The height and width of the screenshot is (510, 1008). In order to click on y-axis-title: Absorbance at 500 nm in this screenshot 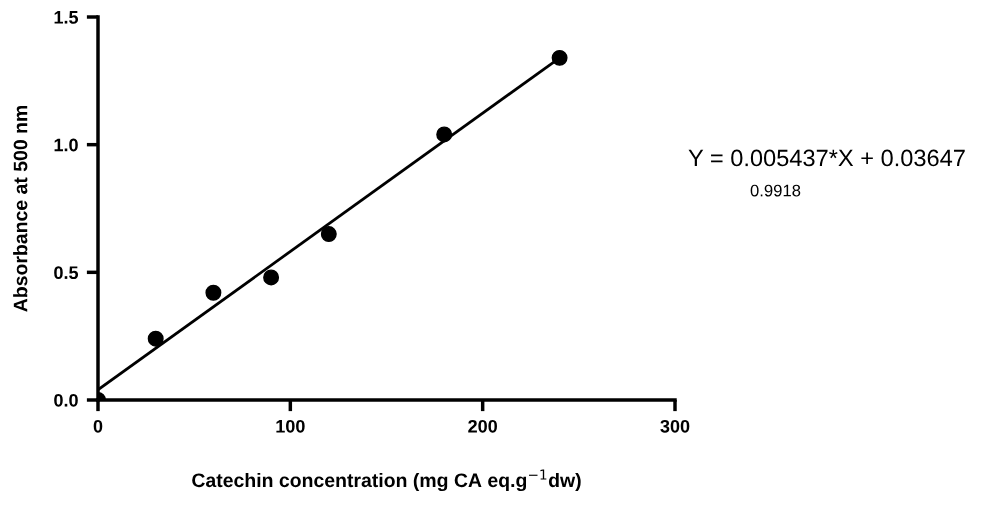, I will do `click(20, 208)`.